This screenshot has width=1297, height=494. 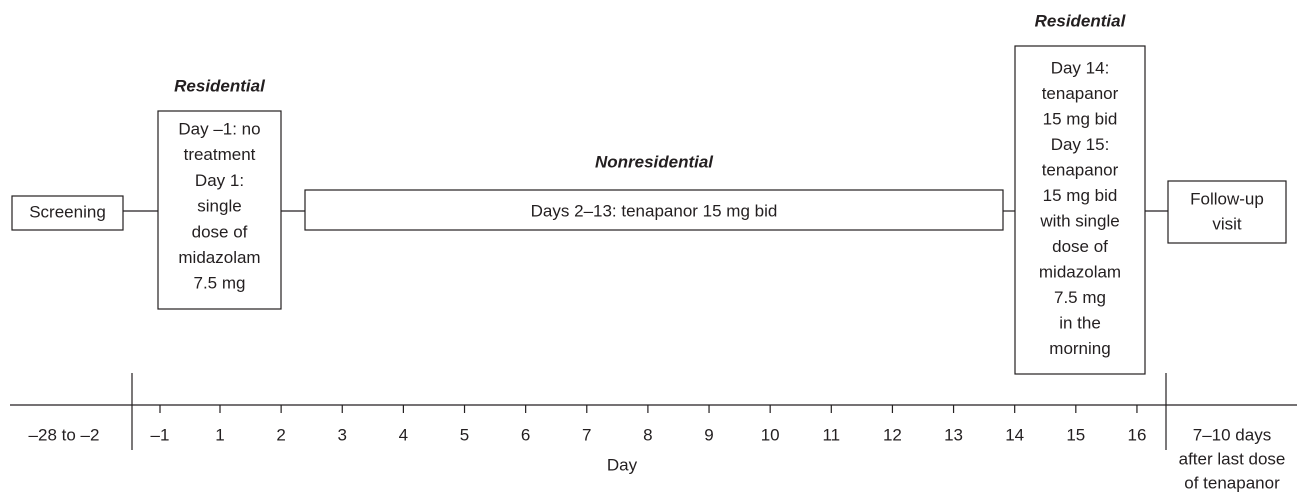 I want to click on timeline-end-label: 7–10 days, so click(x=1232, y=434).